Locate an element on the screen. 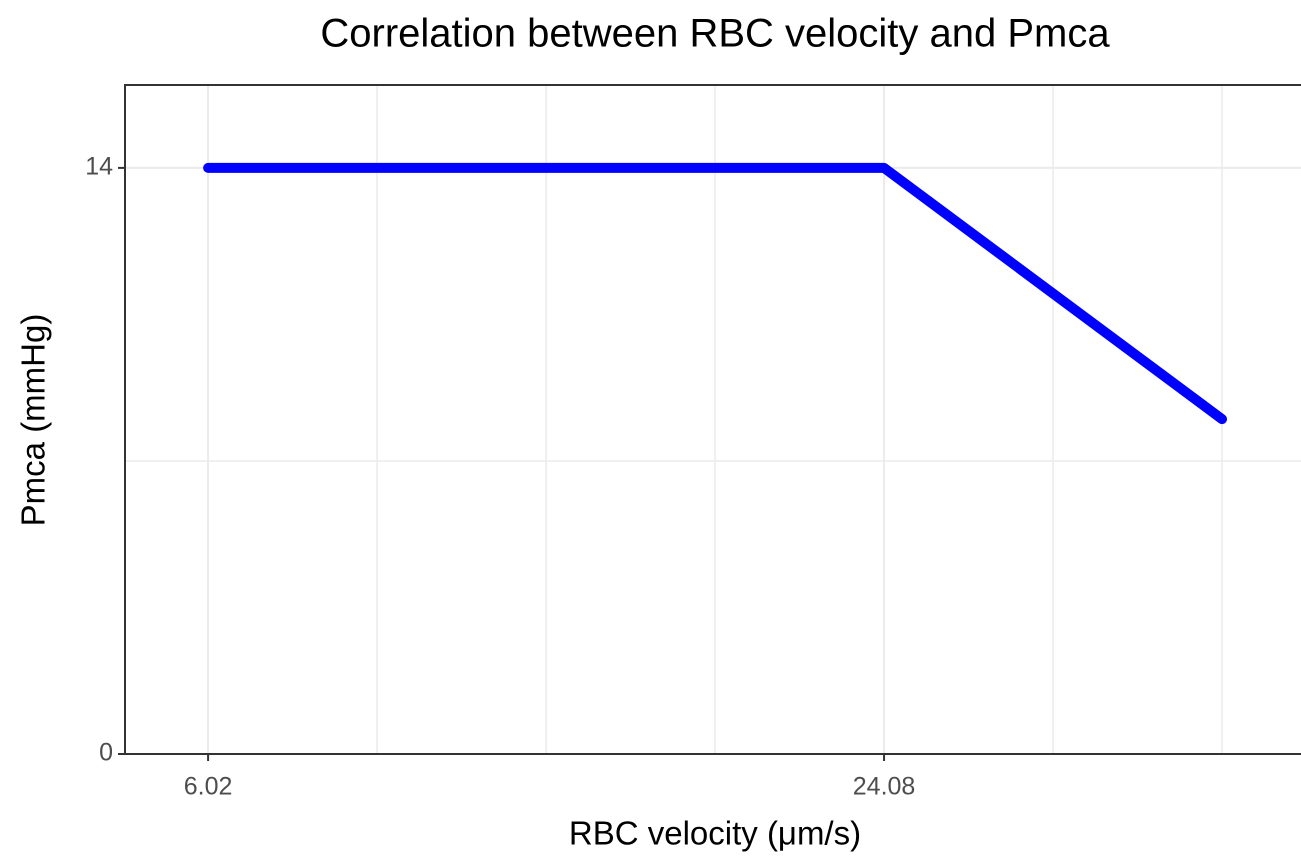  x-tick-label: 6.02 is located at coordinates (208, 787).